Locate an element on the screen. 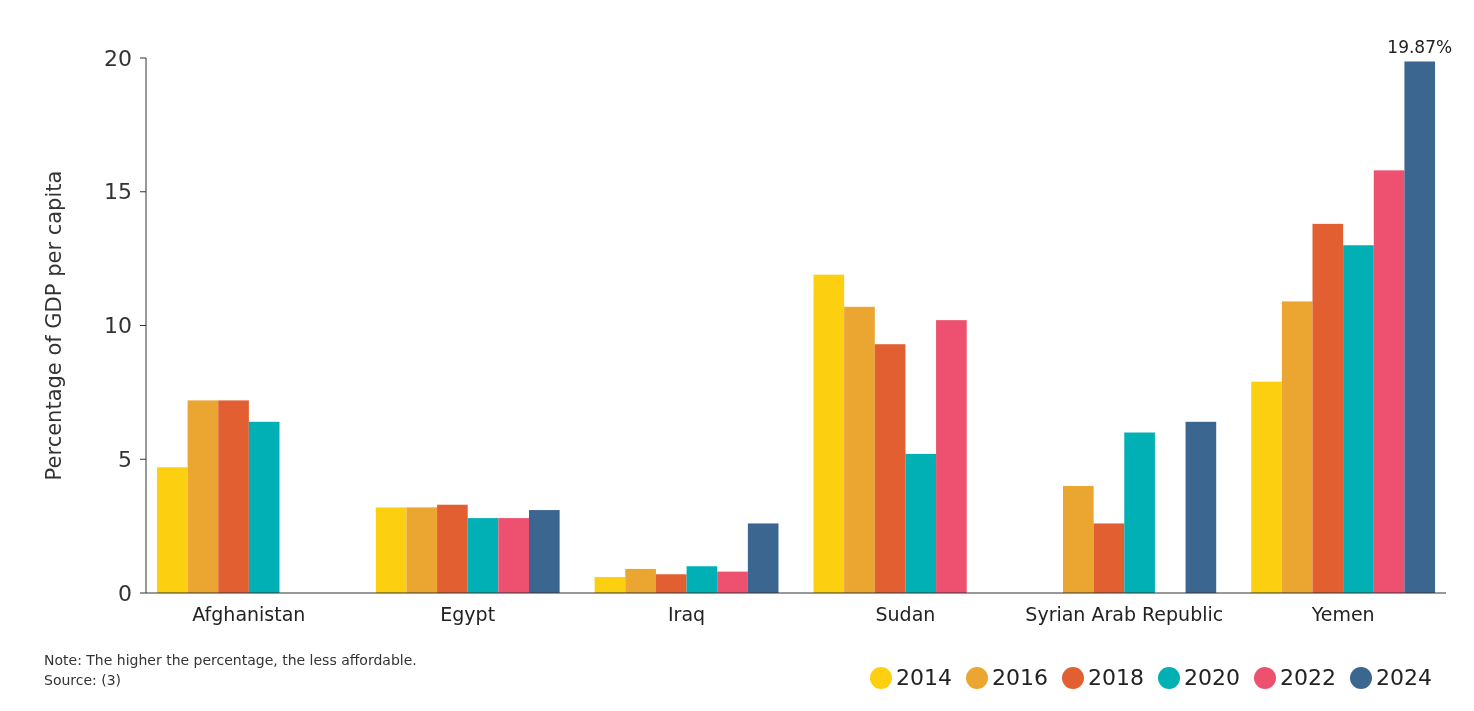  data-label: 19.87% is located at coordinates (1420, 47).